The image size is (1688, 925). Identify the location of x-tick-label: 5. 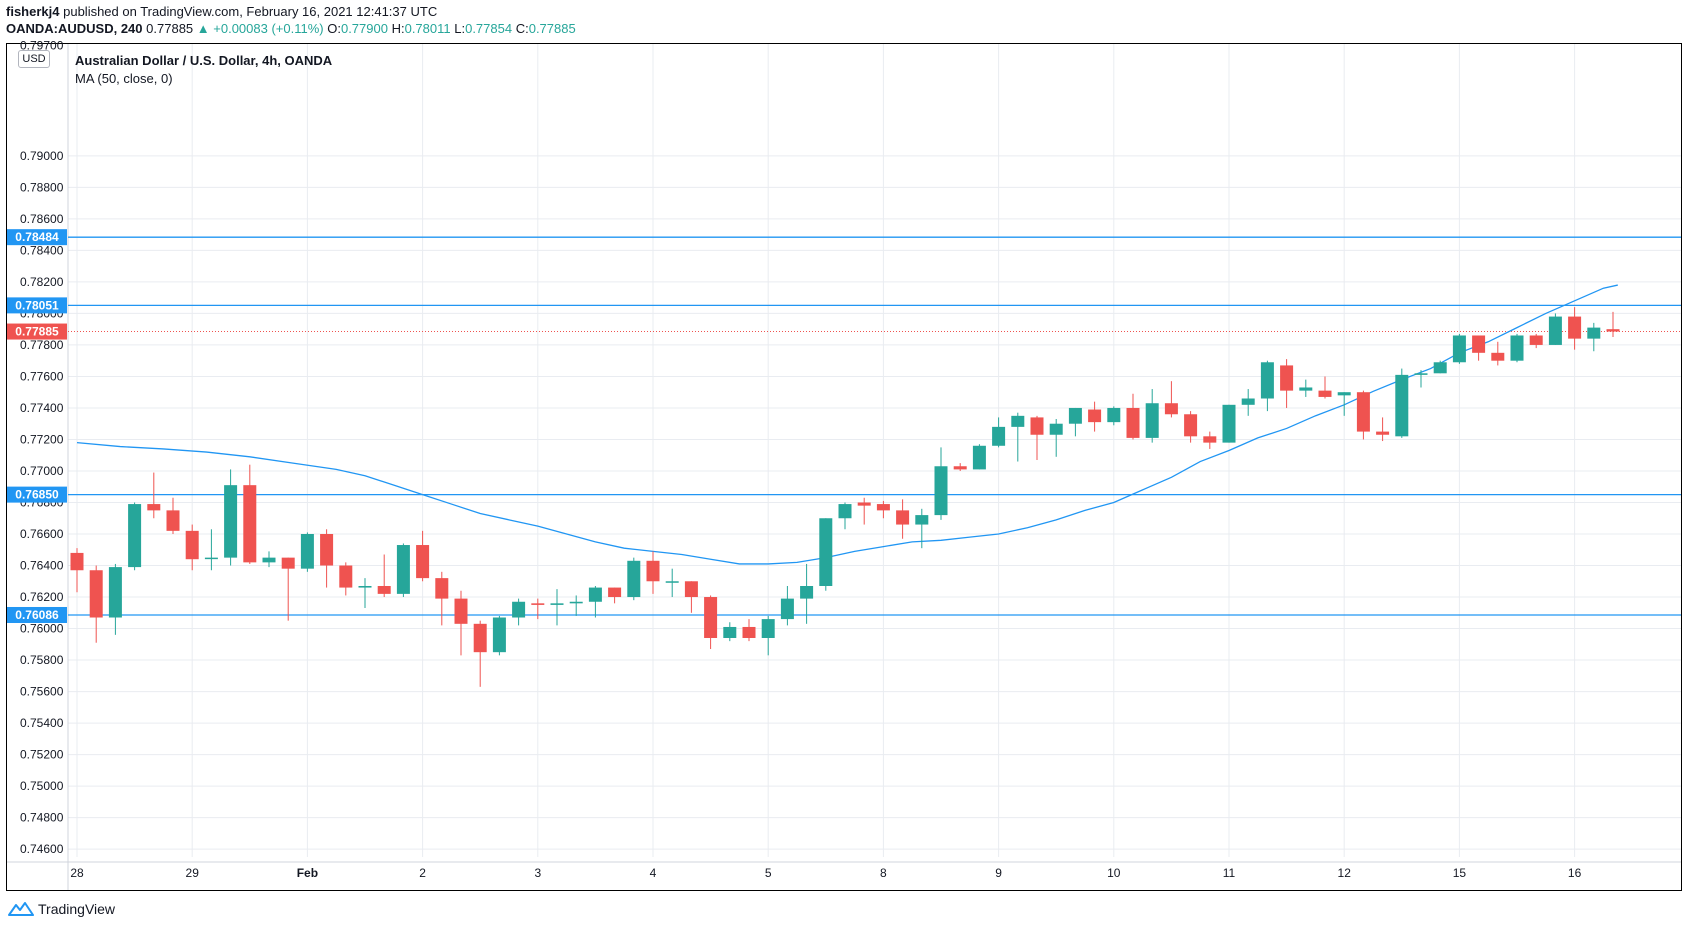
(768, 873).